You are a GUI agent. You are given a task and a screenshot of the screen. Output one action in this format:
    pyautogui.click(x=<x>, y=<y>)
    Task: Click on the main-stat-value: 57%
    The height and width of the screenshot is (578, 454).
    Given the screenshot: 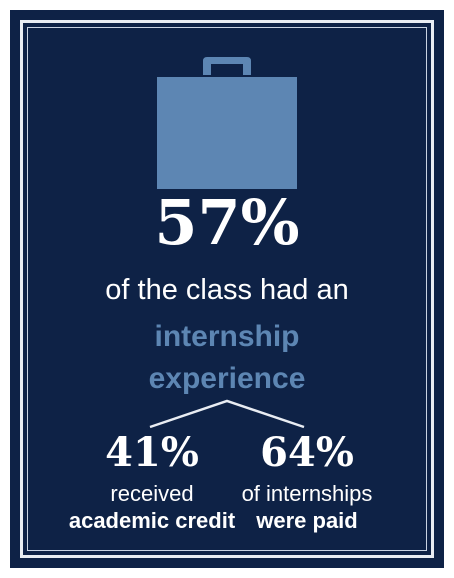 What is the action you would take?
    pyautogui.click(x=227, y=222)
    